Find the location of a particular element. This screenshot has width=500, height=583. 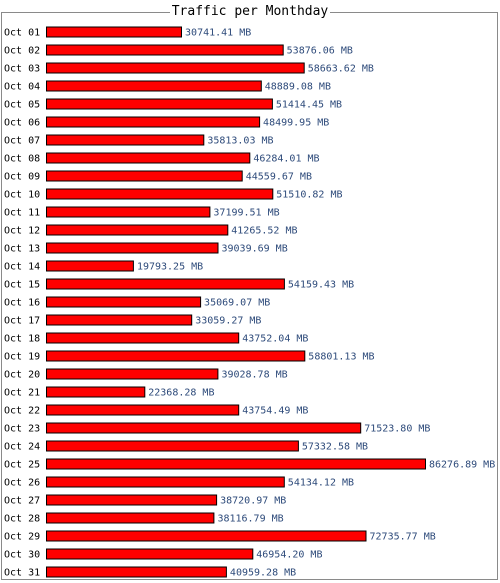

category-label: Oct 24 is located at coordinates (22, 447).